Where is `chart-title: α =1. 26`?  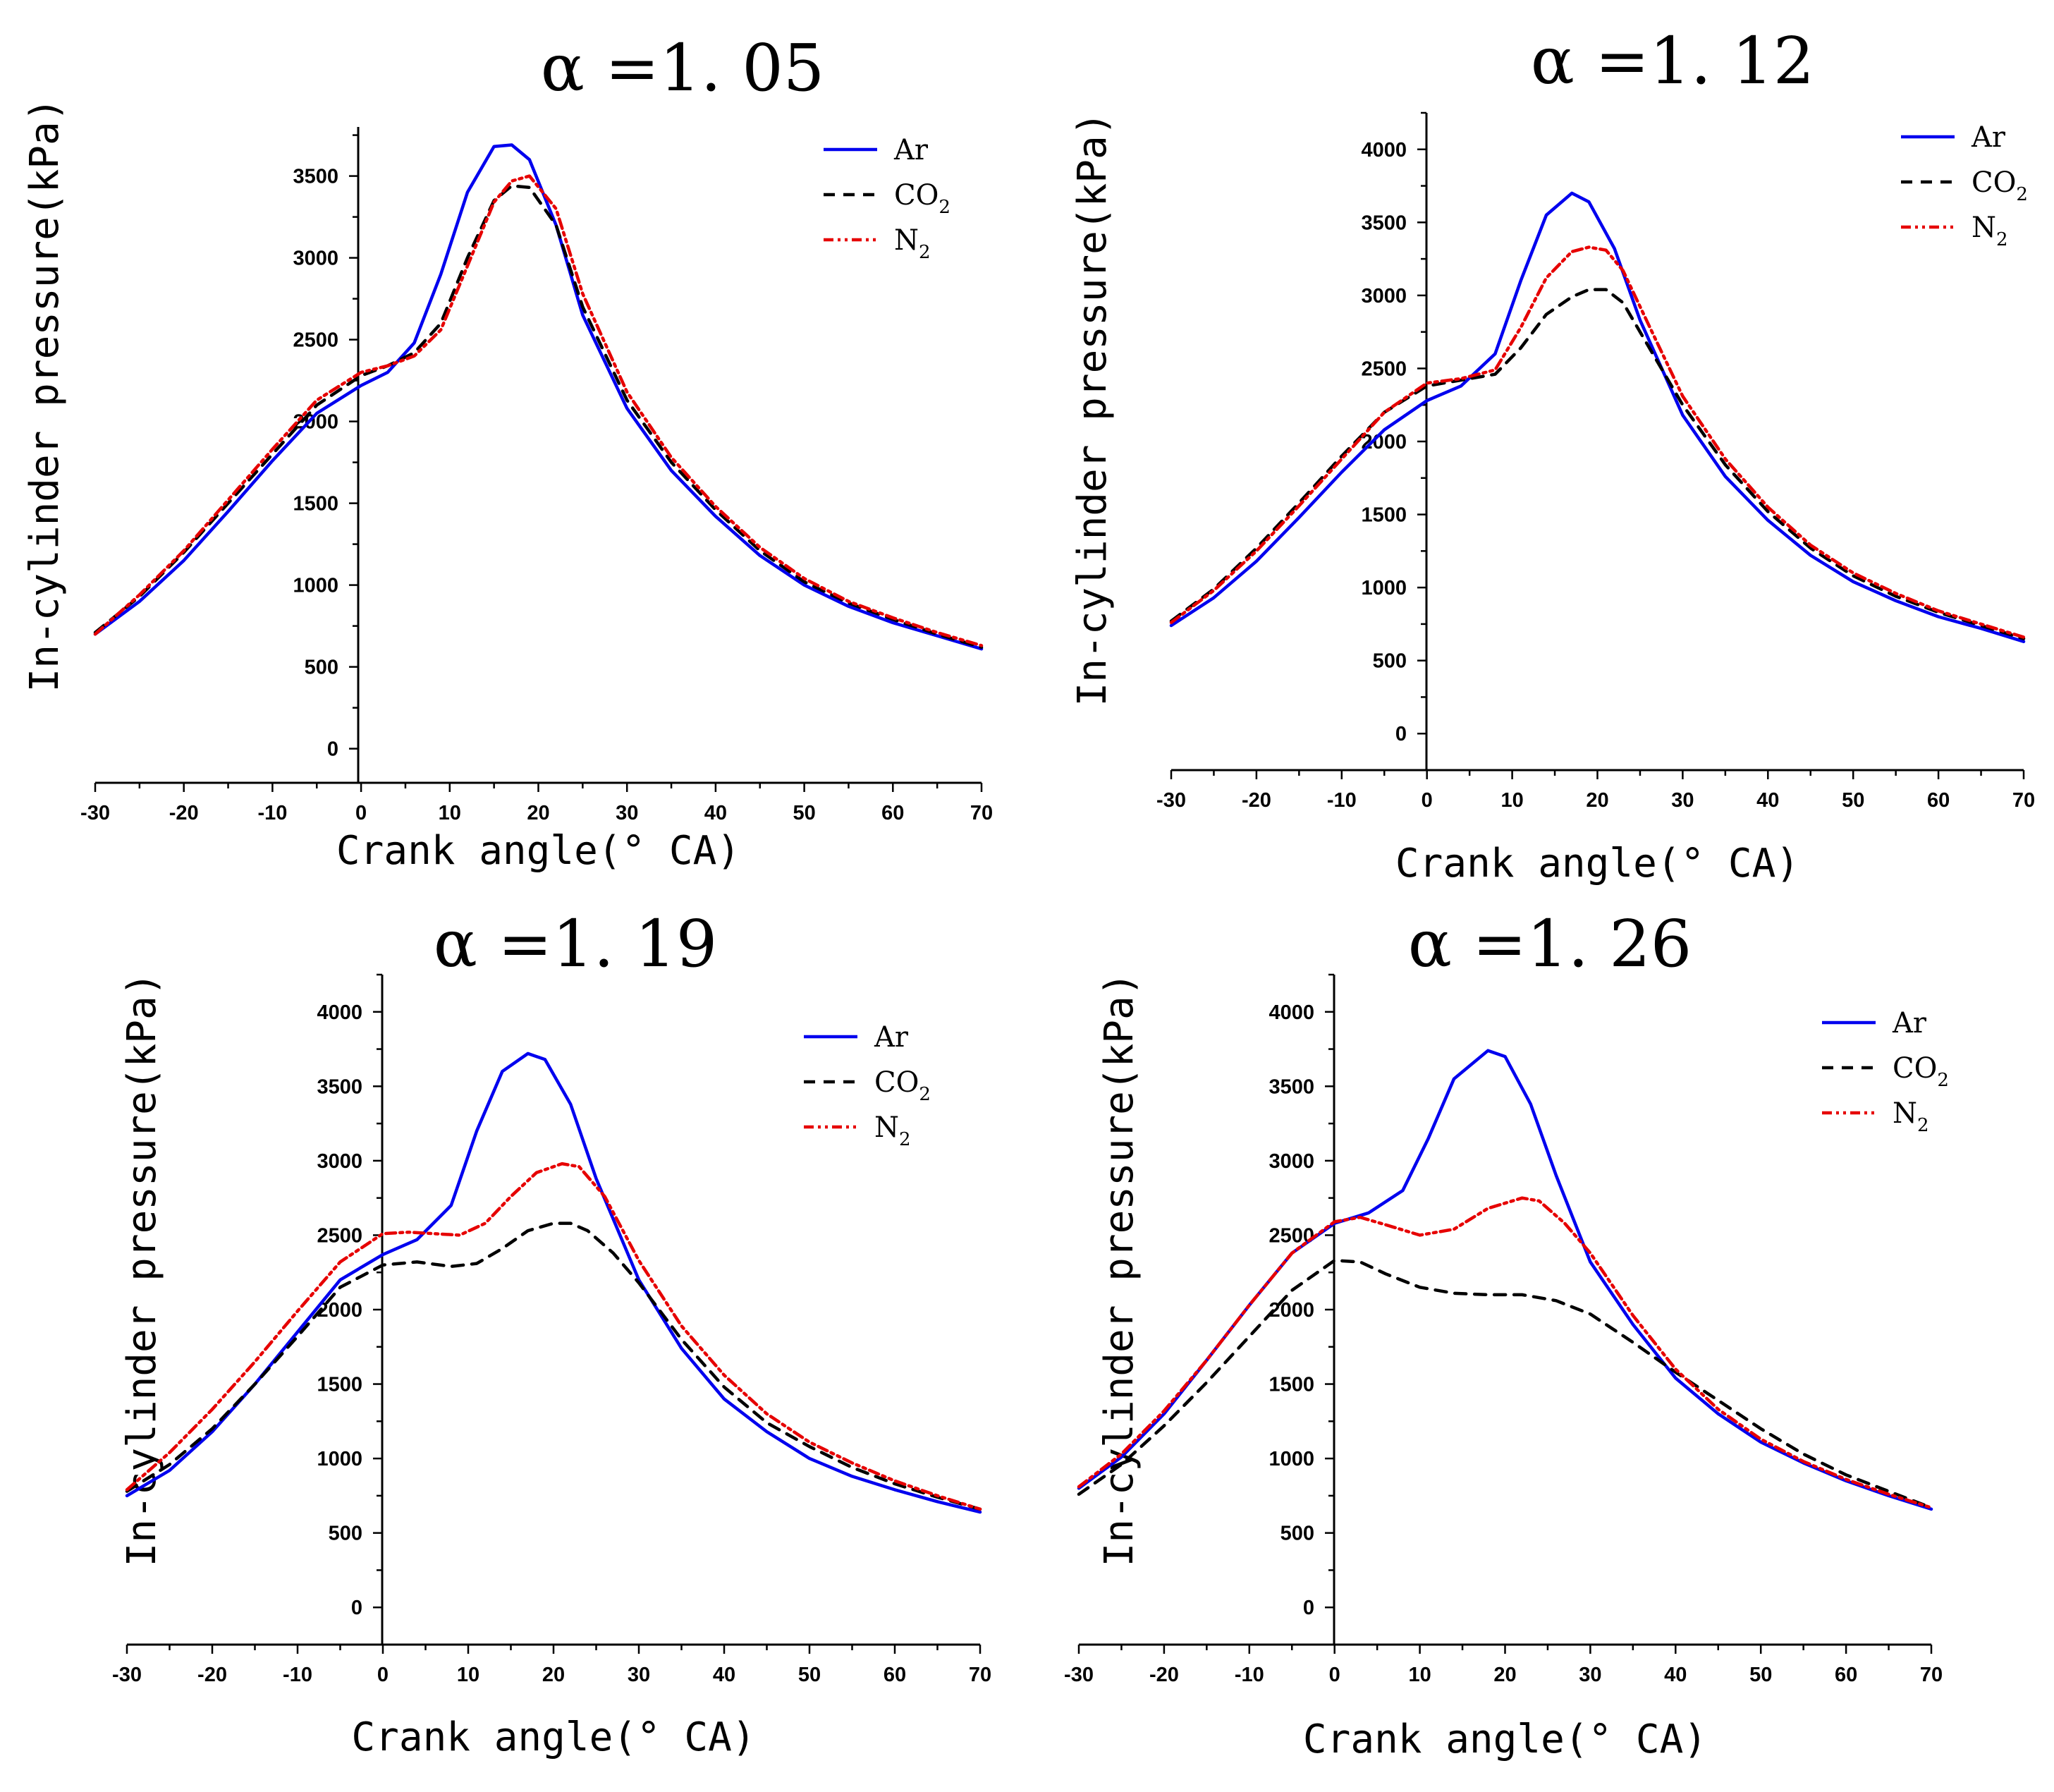
chart-title: α =1. 26 is located at coordinates (1550, 944).